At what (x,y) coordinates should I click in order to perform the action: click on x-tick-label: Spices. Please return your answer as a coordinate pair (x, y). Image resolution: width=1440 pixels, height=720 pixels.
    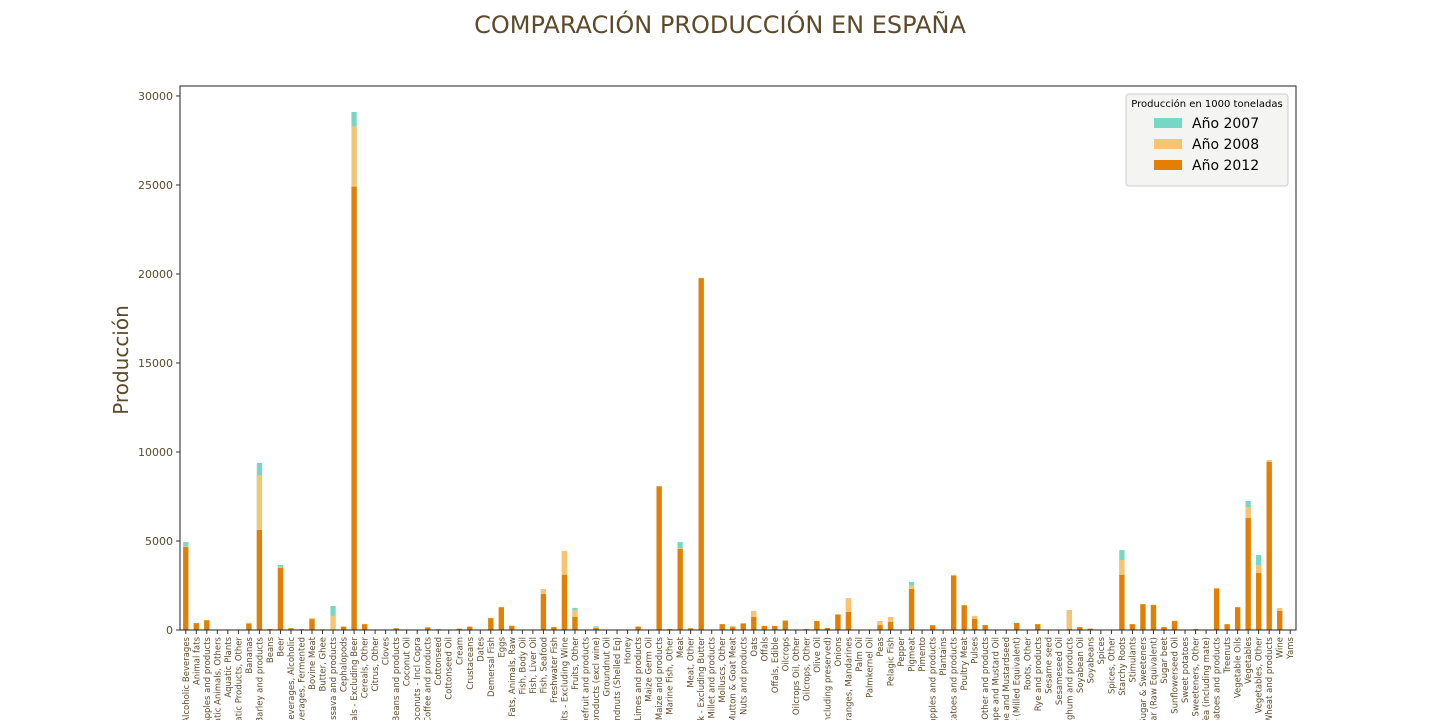
    Looking at the image, I should click on (1102, 650).